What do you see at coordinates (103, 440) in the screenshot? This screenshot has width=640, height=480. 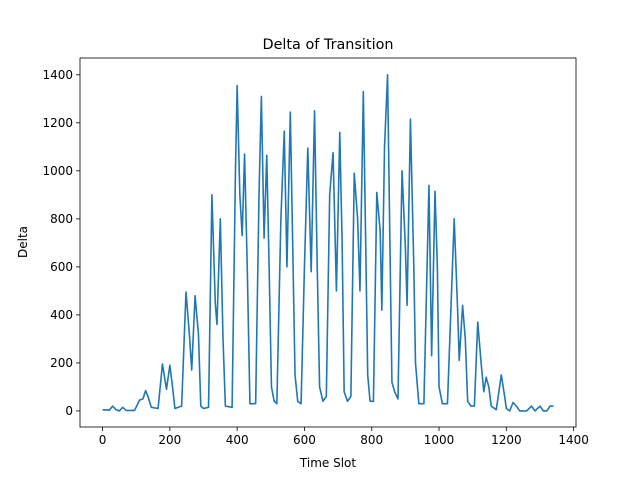 I see `x-tick-label: 0` at bounding box center [103, 440].